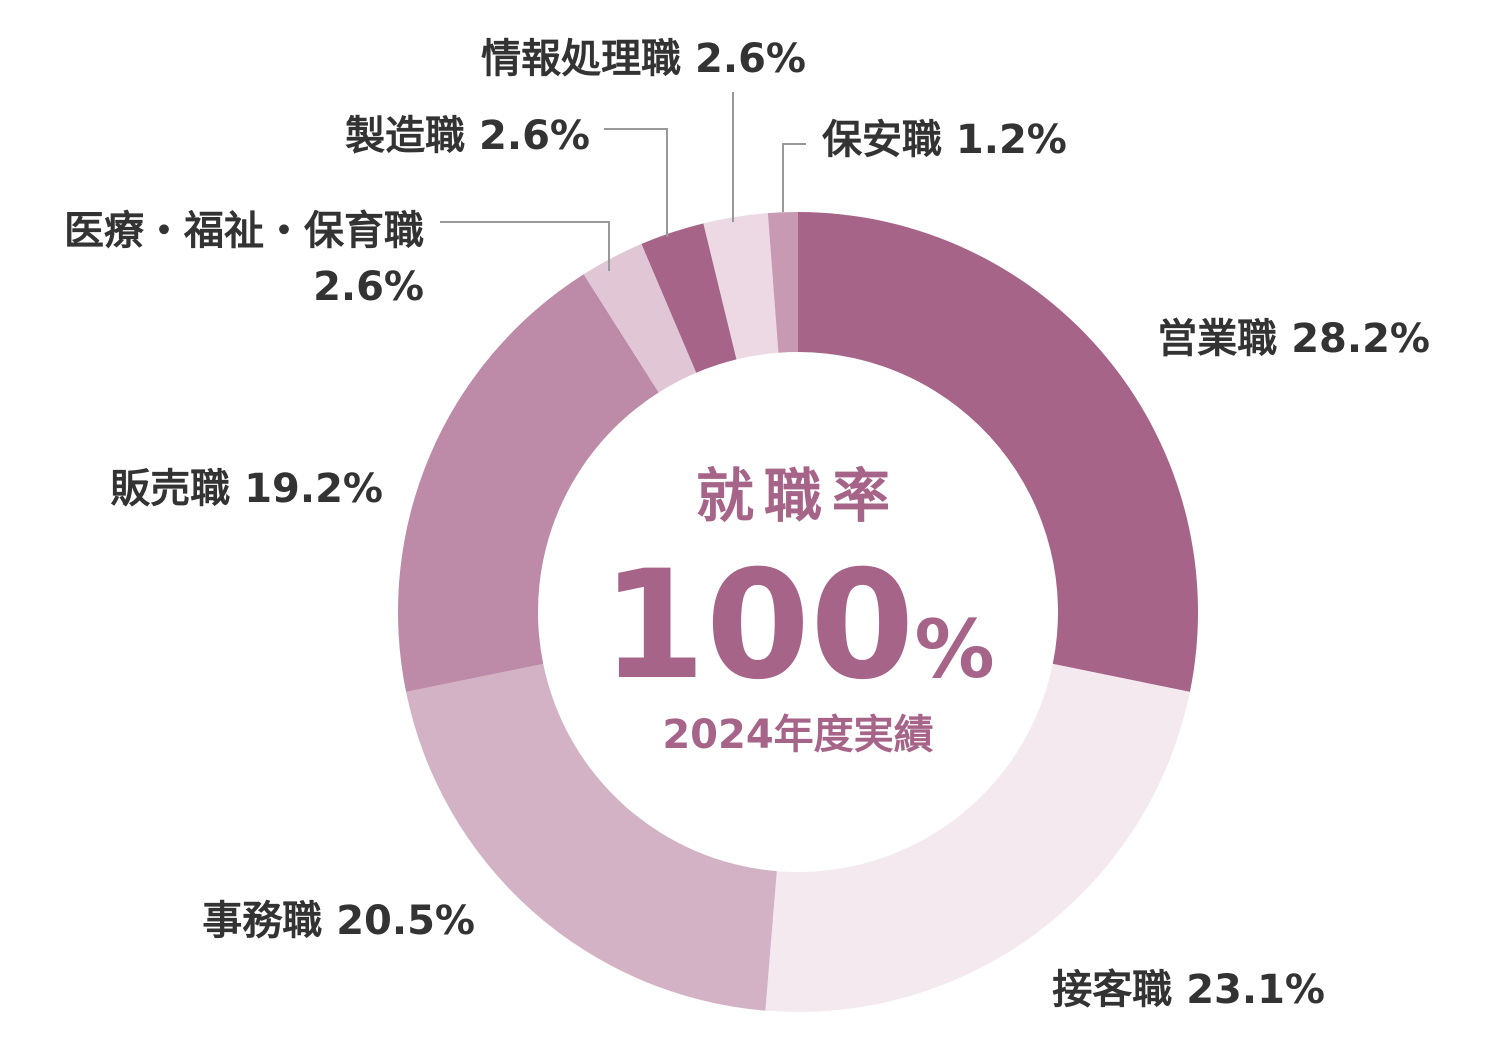 This screenshot has height=1060, width=1500. I want to click on slice-label-5: 医療・福祉・保育職, so click(244, 231).